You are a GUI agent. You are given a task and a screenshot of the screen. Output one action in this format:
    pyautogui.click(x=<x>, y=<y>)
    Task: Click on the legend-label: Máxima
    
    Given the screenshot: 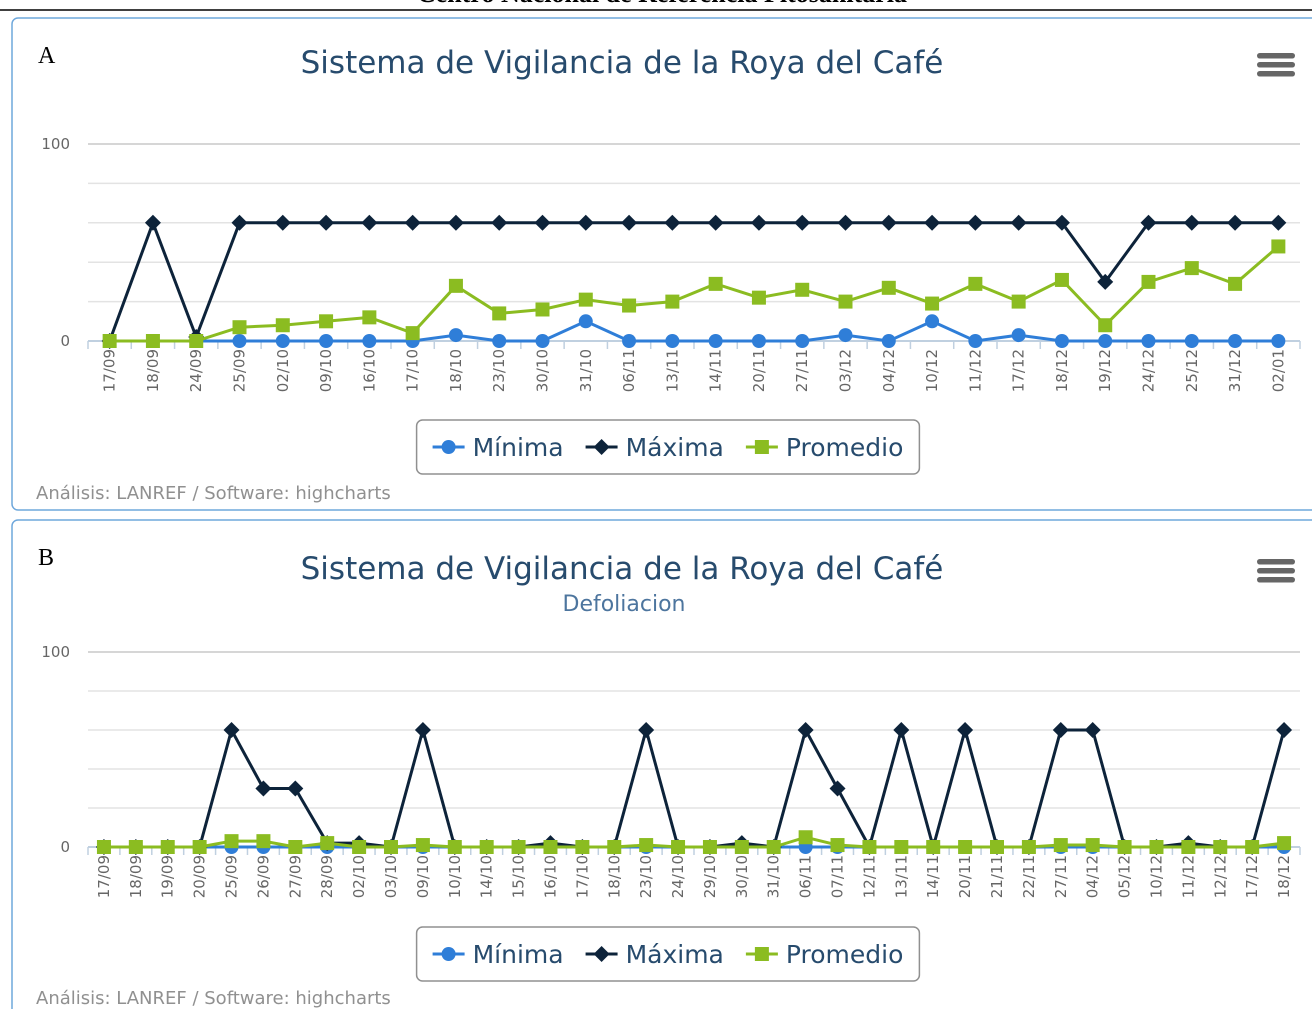 What is the action you would take?
    pyautogui.click(x=675, y=954)
    